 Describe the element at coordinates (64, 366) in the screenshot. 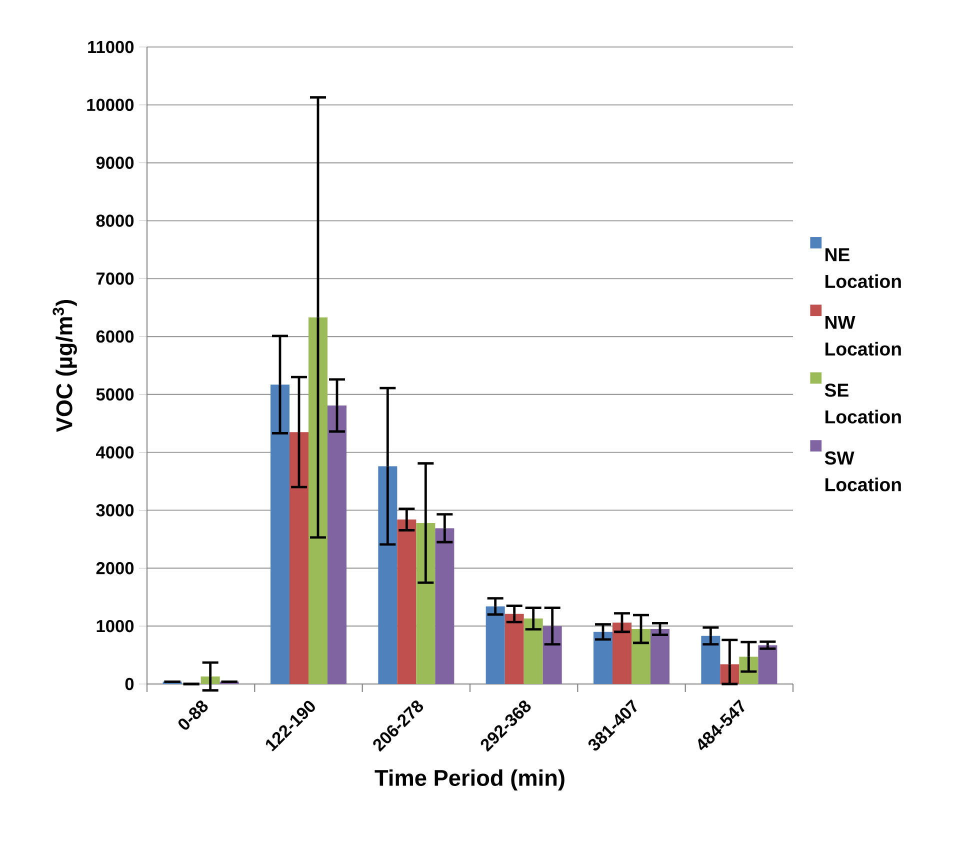

I see `y-axis-title: VOC (µg/m$^{3}$)` at that location.